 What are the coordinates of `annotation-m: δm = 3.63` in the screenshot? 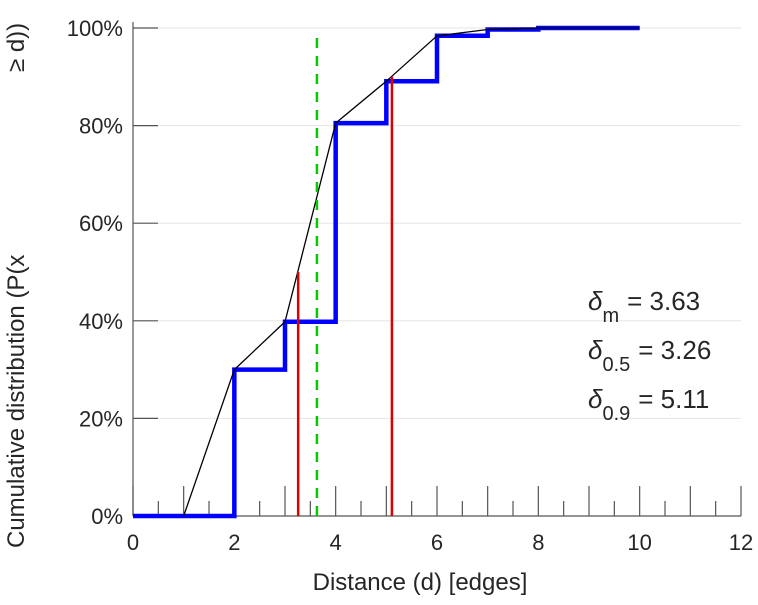 It's located at (644, 306).